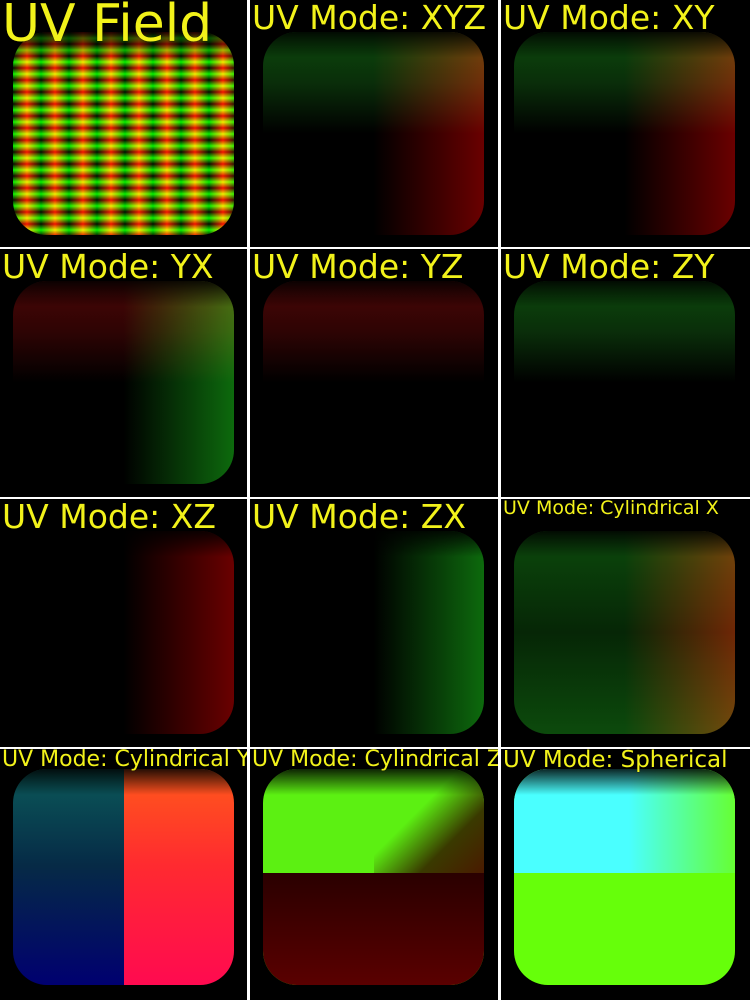 The image size is (750, 1000). I want to click on yz-swatch, so click(373, 382).